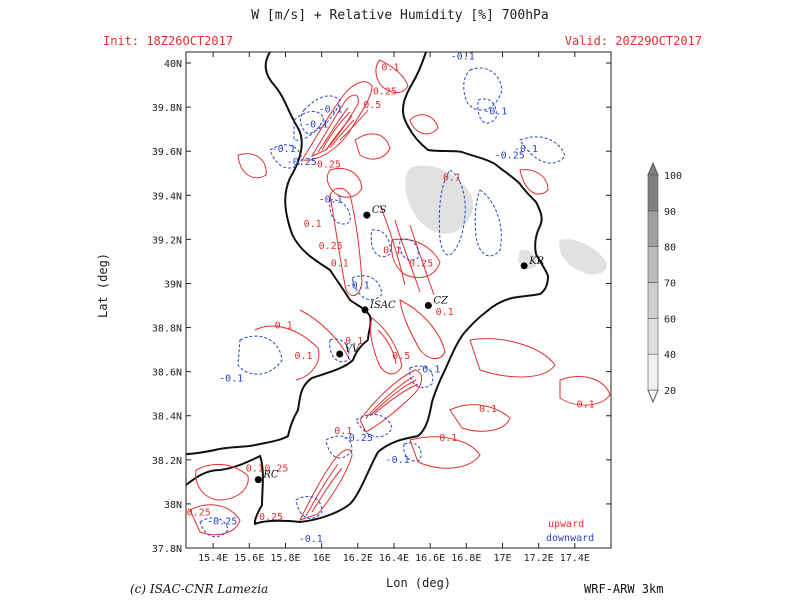 This screenshot has height=600, width=800. Describe the element at coordinates (167, 329) in the screenshot. I see `lat-tick-label: 38.8N` at that location.